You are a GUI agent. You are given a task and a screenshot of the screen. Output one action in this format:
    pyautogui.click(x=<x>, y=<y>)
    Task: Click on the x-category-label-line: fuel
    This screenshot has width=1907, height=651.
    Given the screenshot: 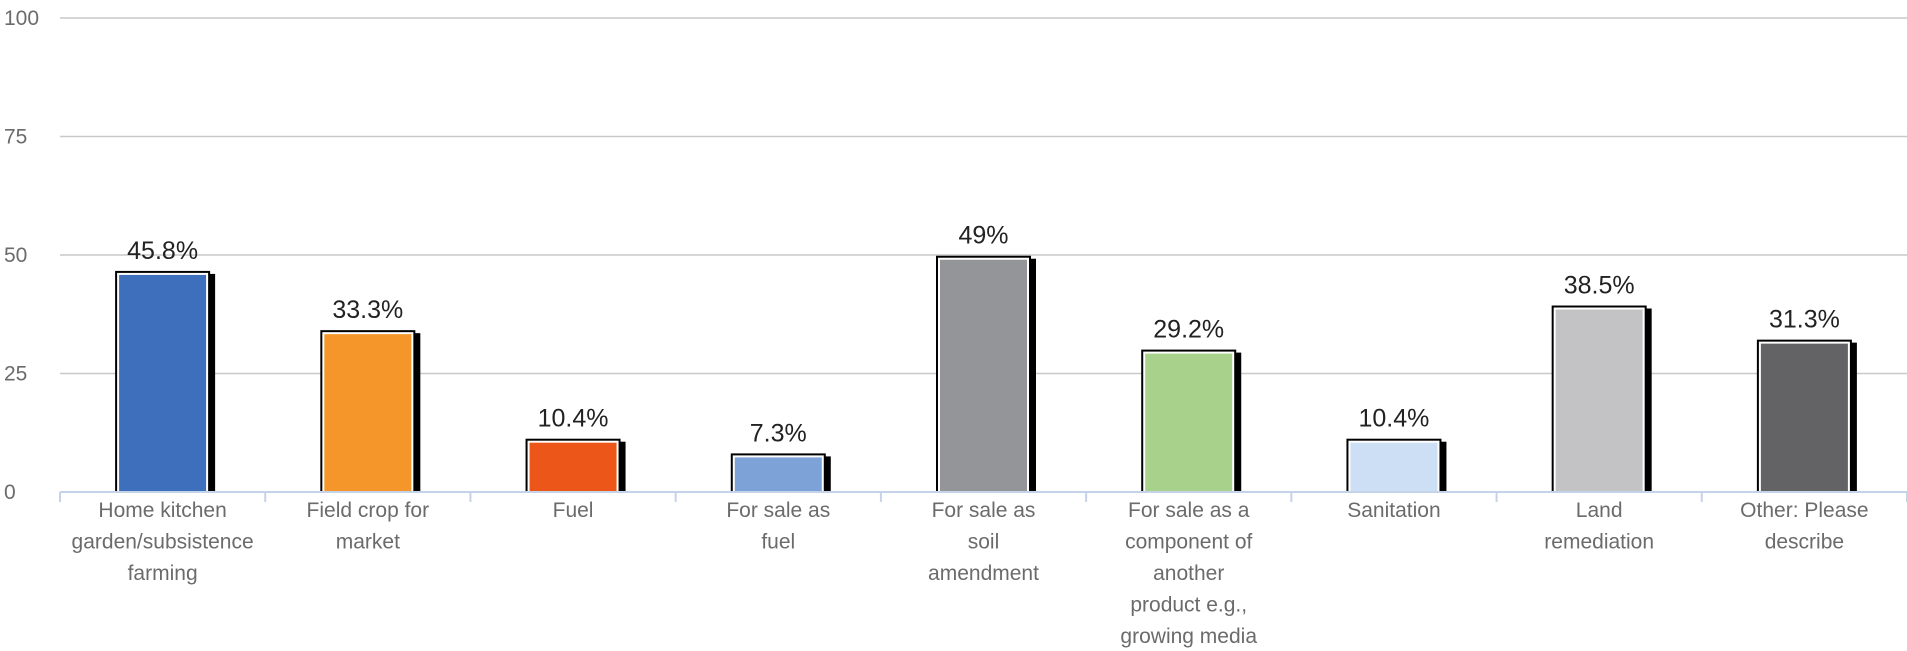 What is the action you would take?
    pyautogui.click(x=778, y=542)
    